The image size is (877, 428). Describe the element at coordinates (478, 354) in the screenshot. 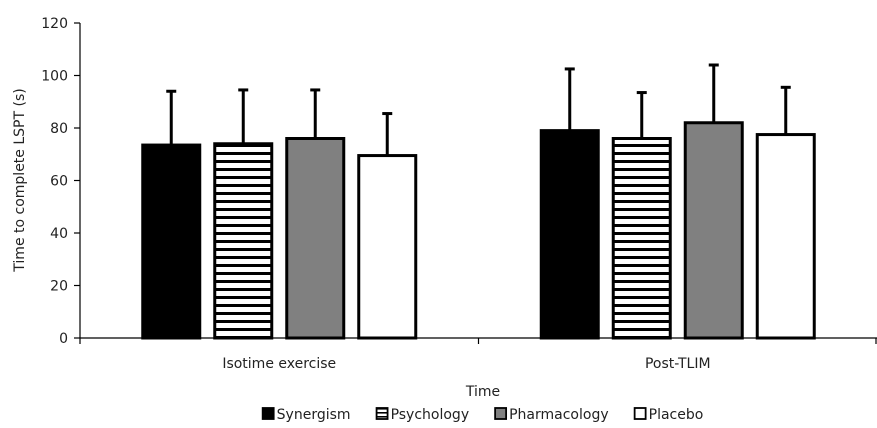

I see `x-axis: Isotime exercise Post-TLIM` at that location.